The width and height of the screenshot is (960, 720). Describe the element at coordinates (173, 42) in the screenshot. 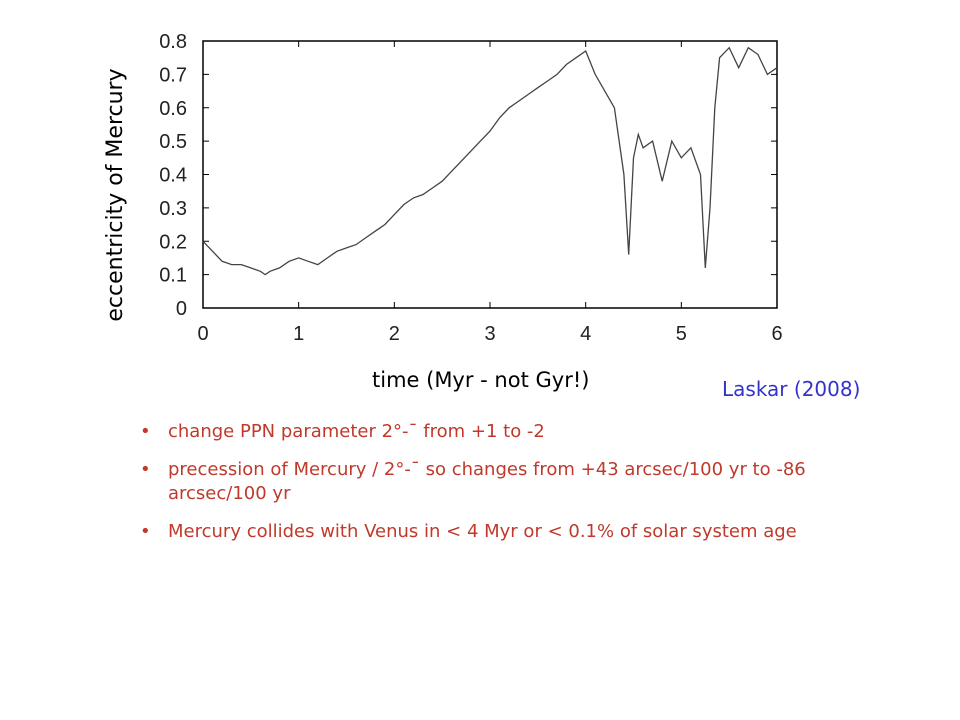

I see `y-tick-label: 0.8` at that location.